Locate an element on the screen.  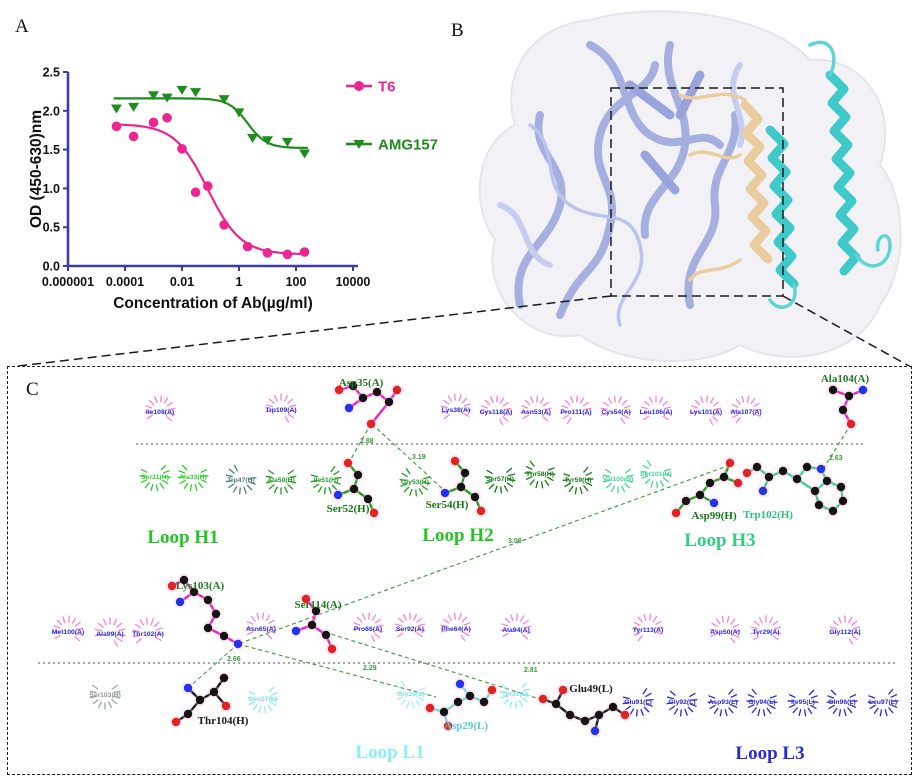
bonded-residue: Ala104(A) is located at coordinates (845, 402).